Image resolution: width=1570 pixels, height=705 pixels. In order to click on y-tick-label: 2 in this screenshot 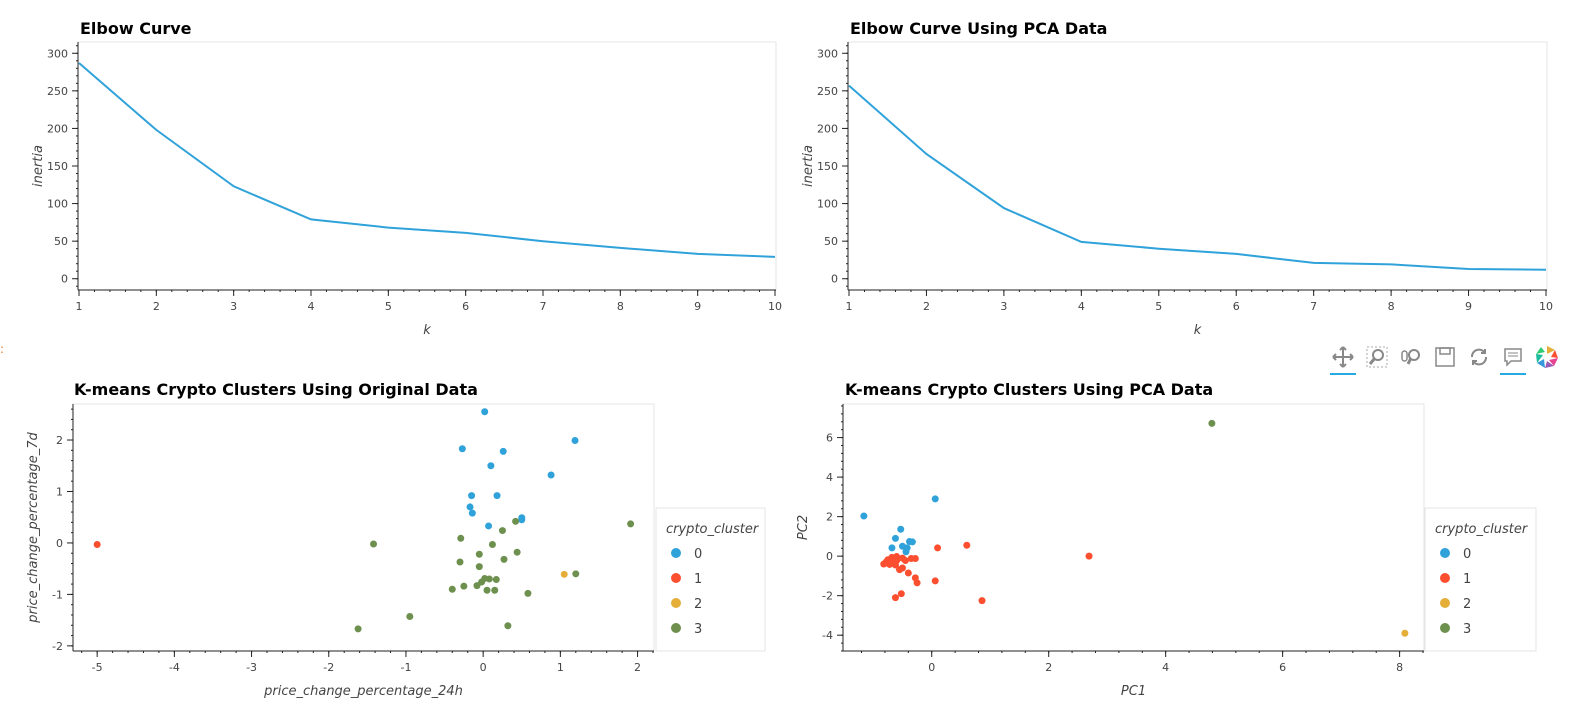, I will do `click(59, 440)`.